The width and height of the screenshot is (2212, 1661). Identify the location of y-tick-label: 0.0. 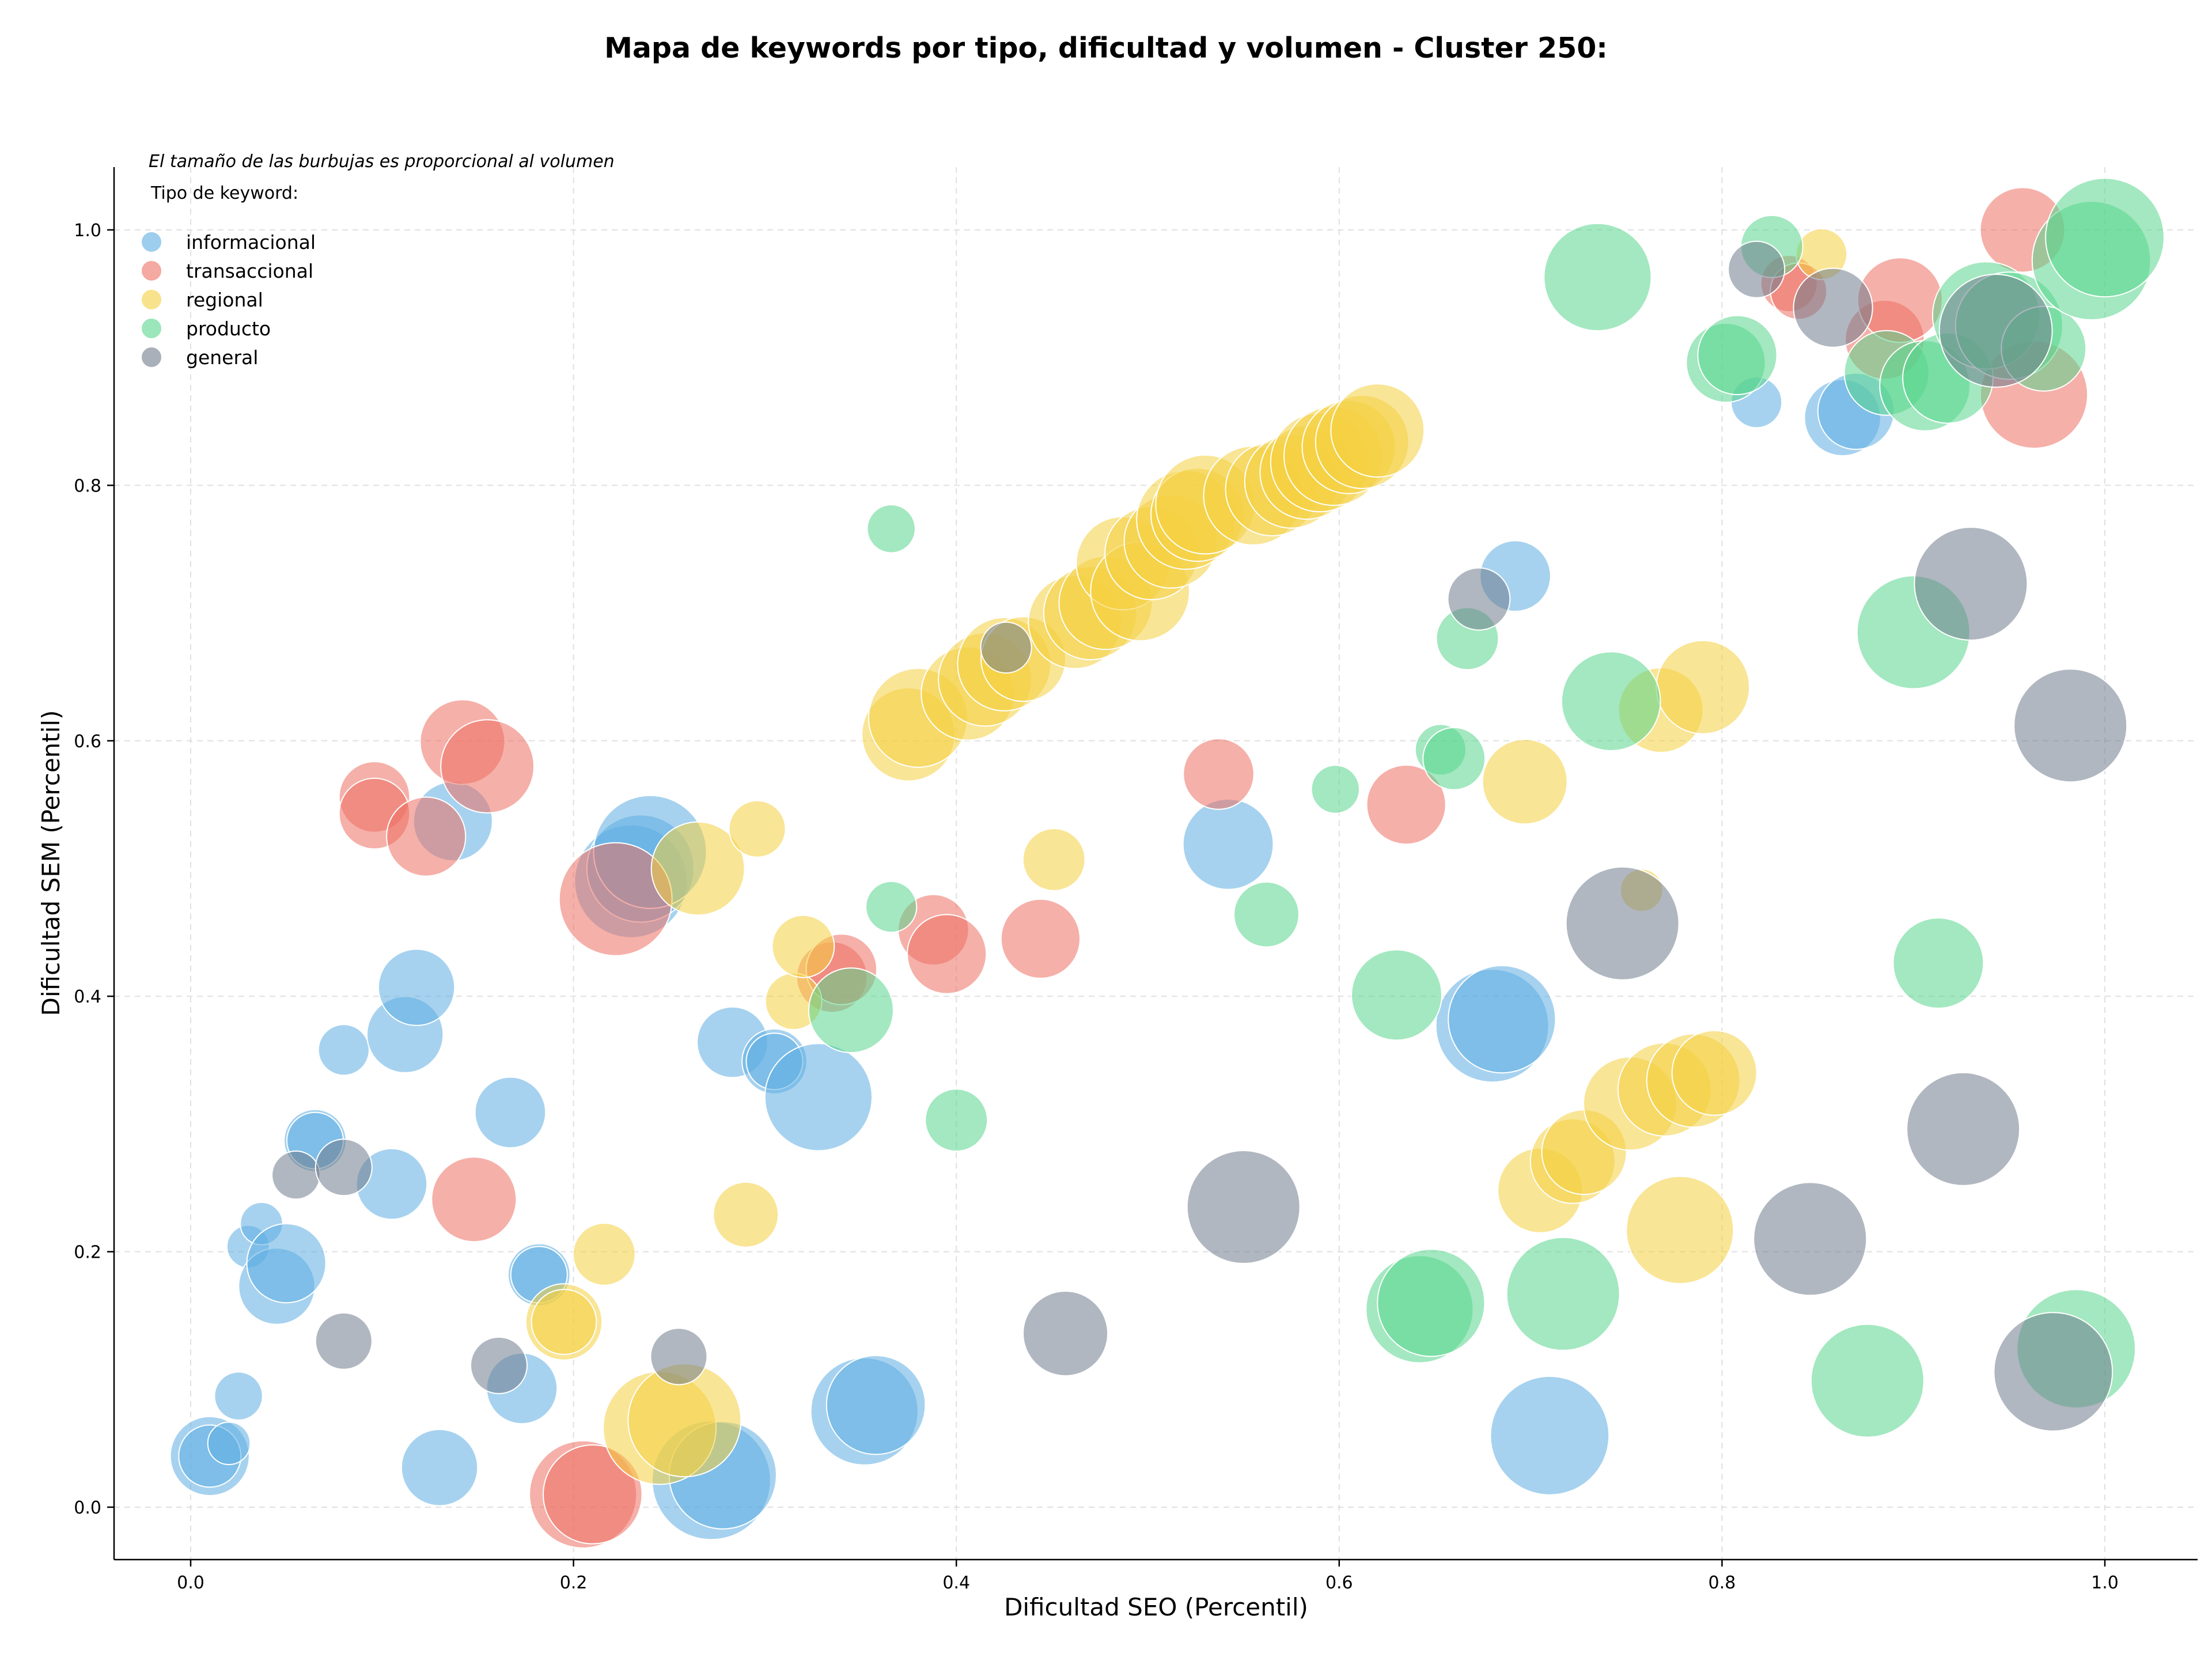
(87, 1508).